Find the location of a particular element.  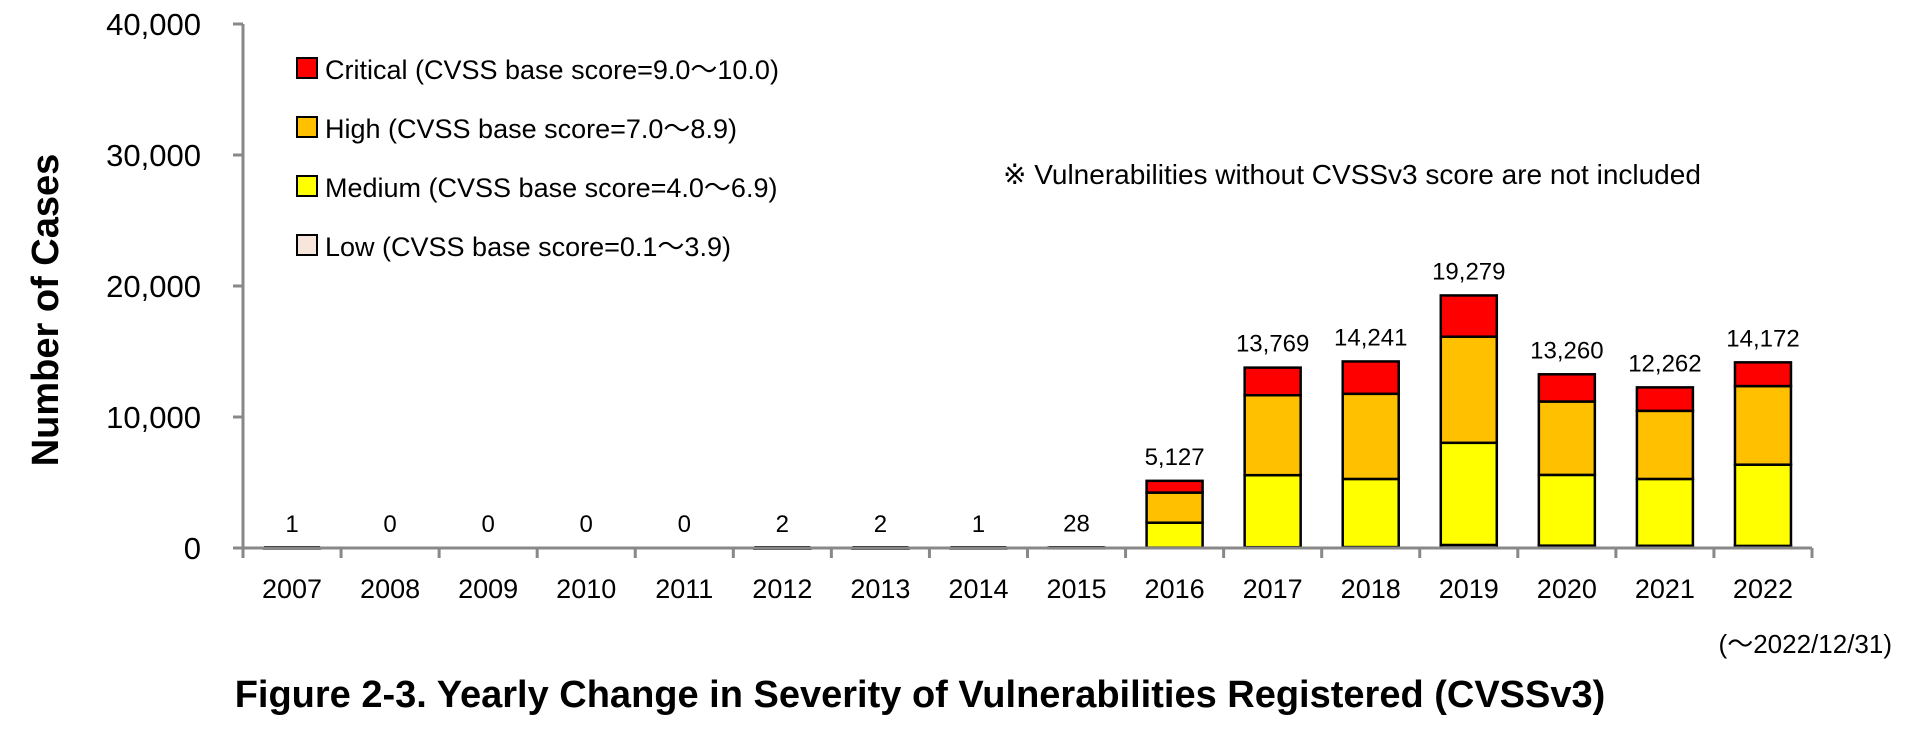

bar-segment-2019-s1 is located at coordinates (1469, 494).